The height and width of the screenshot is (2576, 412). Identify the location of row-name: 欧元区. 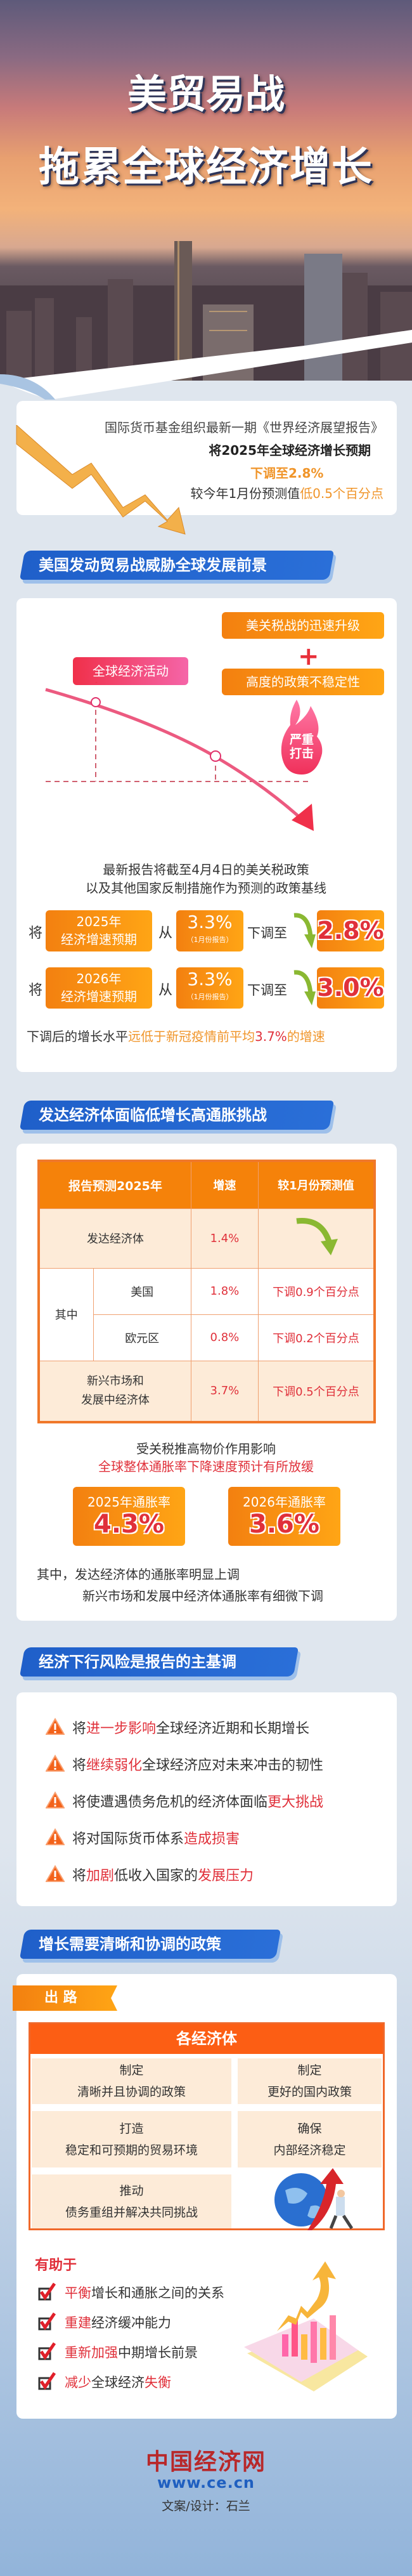
(142, 1337).